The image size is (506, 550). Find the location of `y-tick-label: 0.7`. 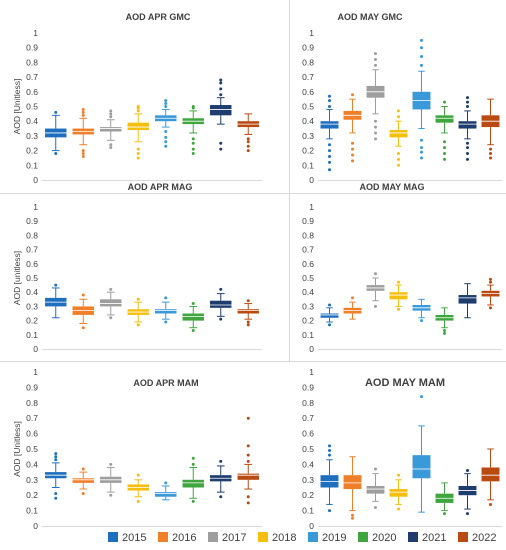

y-tick-label: 0.7 is located at coordinates (308, 418).